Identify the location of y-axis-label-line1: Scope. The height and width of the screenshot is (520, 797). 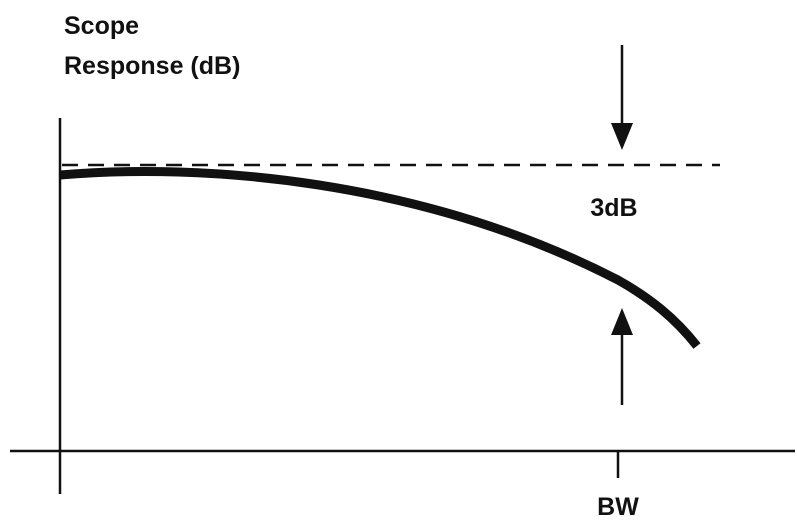
(101, 26).